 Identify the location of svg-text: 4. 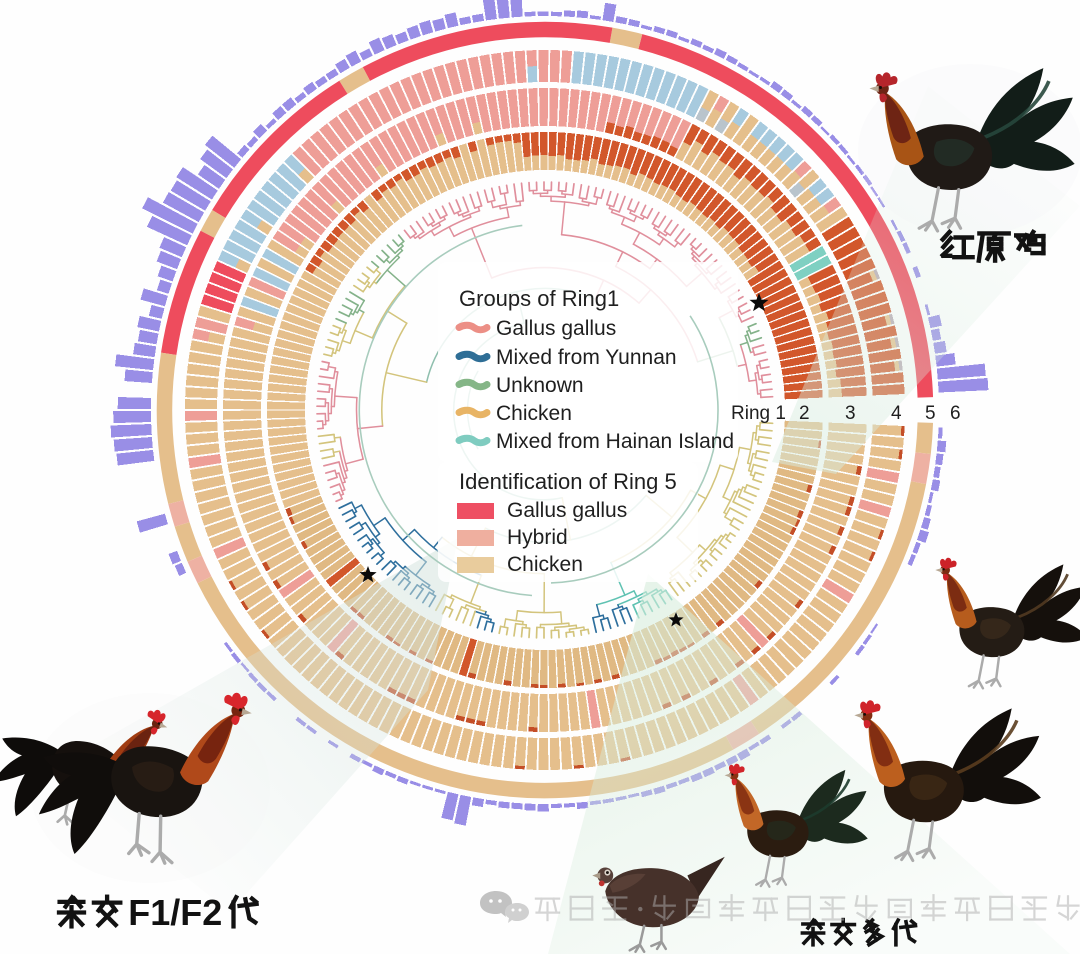
(896, 413).